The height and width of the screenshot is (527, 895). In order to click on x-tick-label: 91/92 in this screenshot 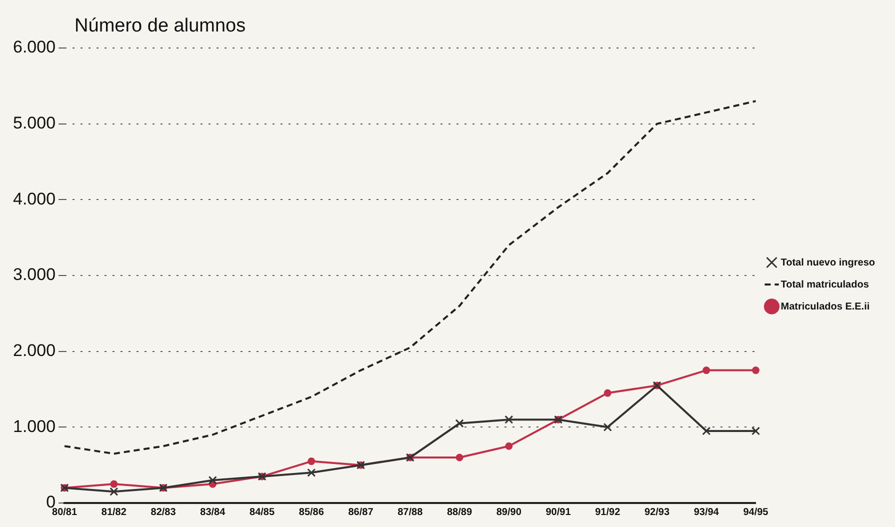, I will do `click(608, 512)`.